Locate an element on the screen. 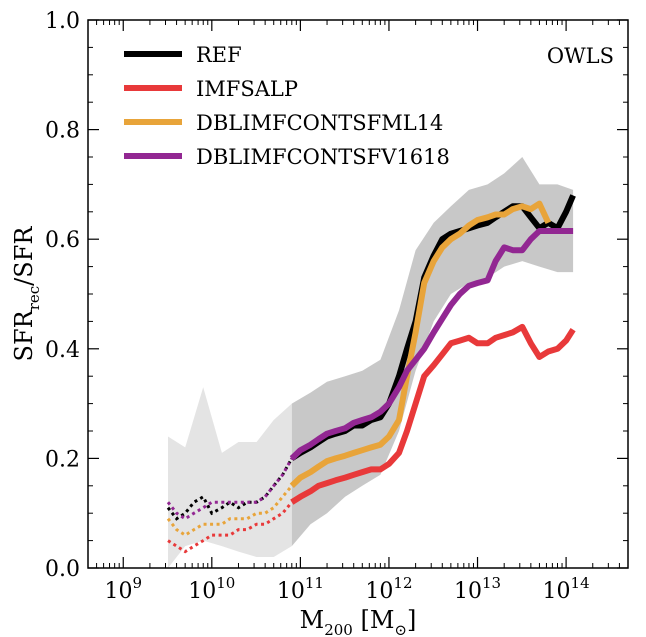 Image resolution: width=646 pixels, height=637 pixels. series-1-line is located at coordinates (433, 414).